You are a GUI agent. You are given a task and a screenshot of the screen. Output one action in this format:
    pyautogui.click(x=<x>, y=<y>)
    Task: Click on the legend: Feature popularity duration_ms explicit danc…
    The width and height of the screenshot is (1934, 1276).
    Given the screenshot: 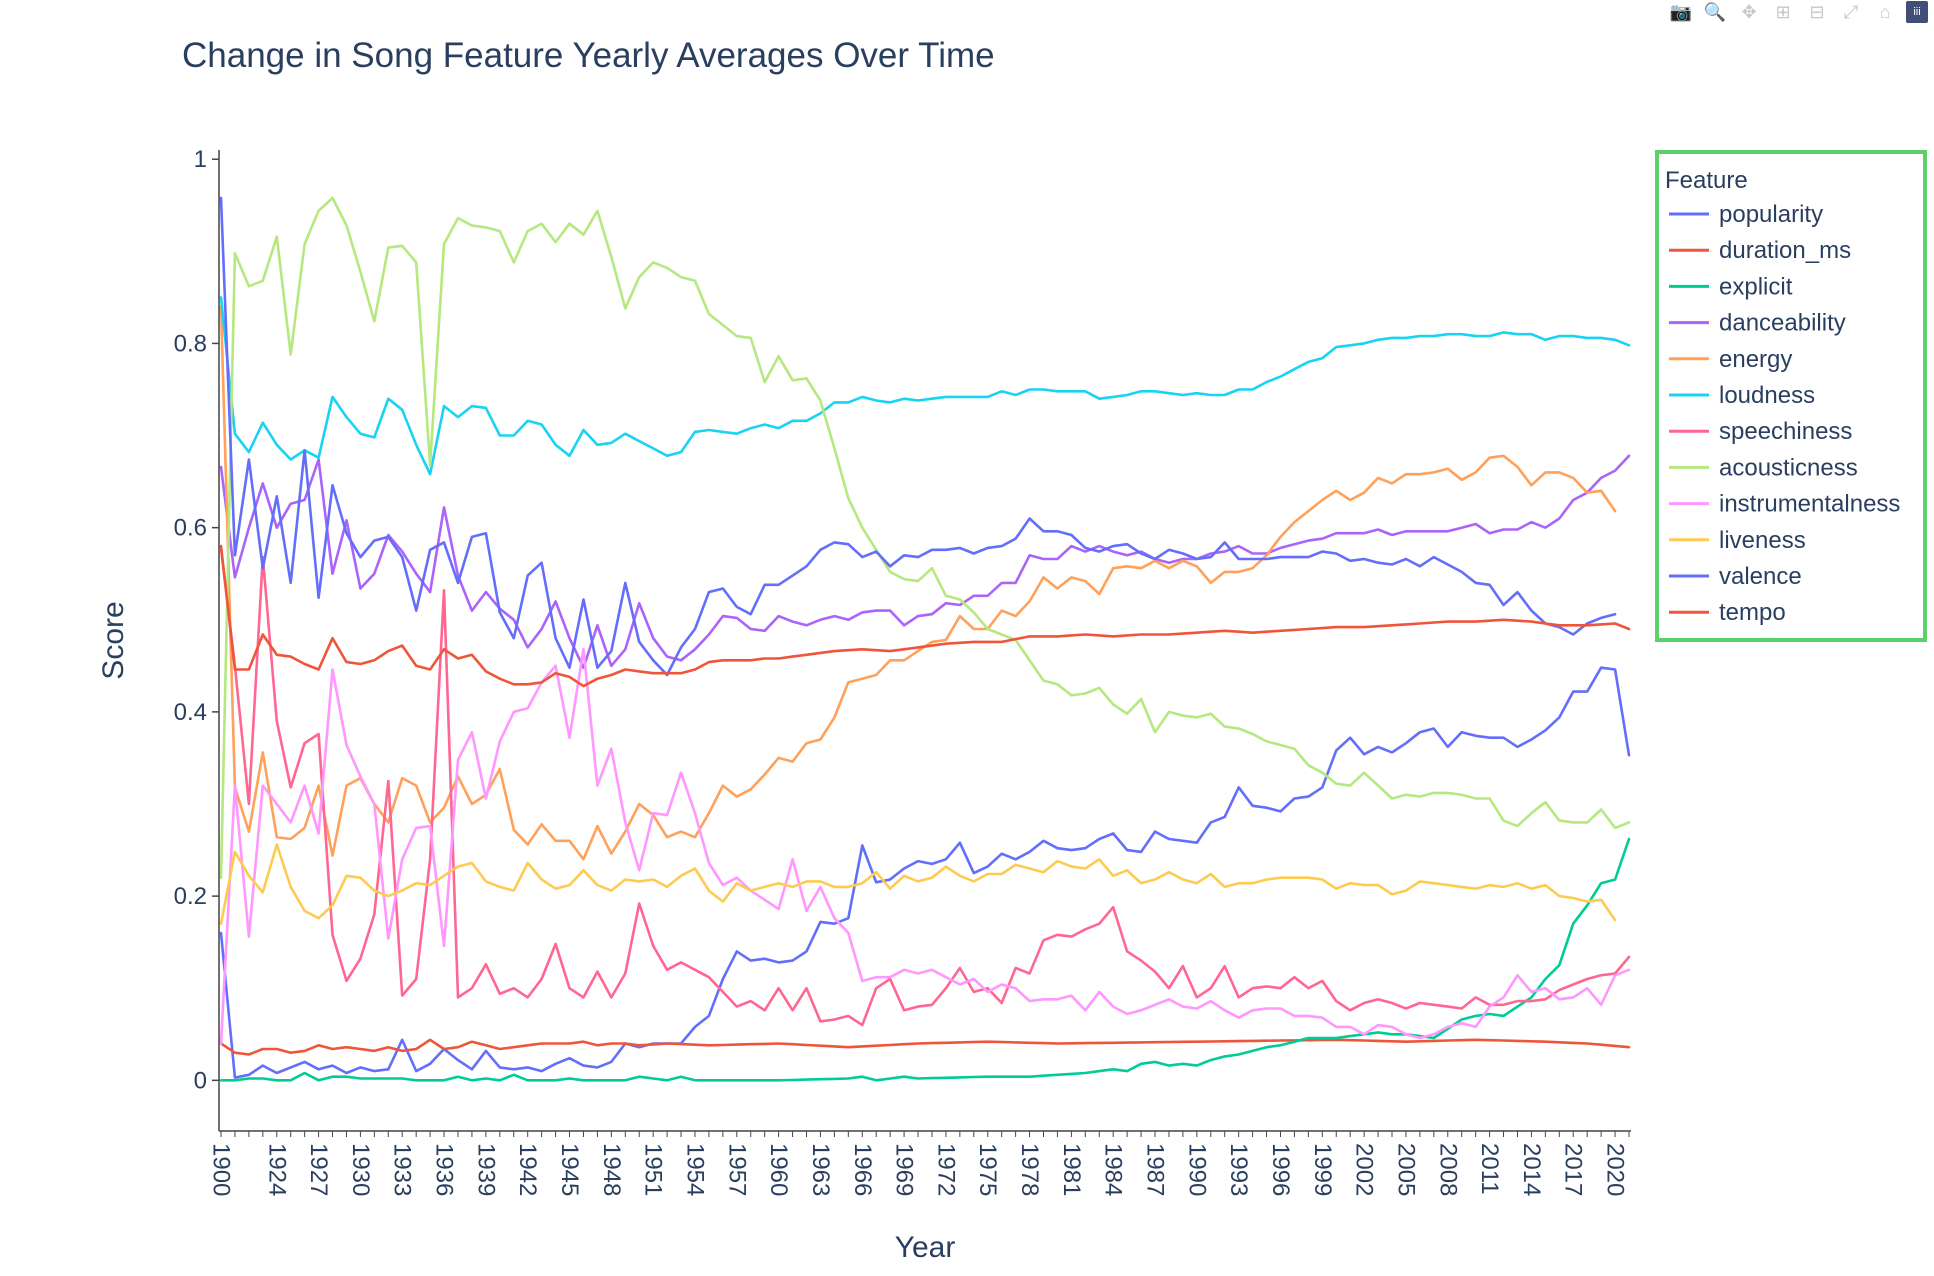 What is the action you would take?
    pyautogui.click(x=1791, y=396)
    